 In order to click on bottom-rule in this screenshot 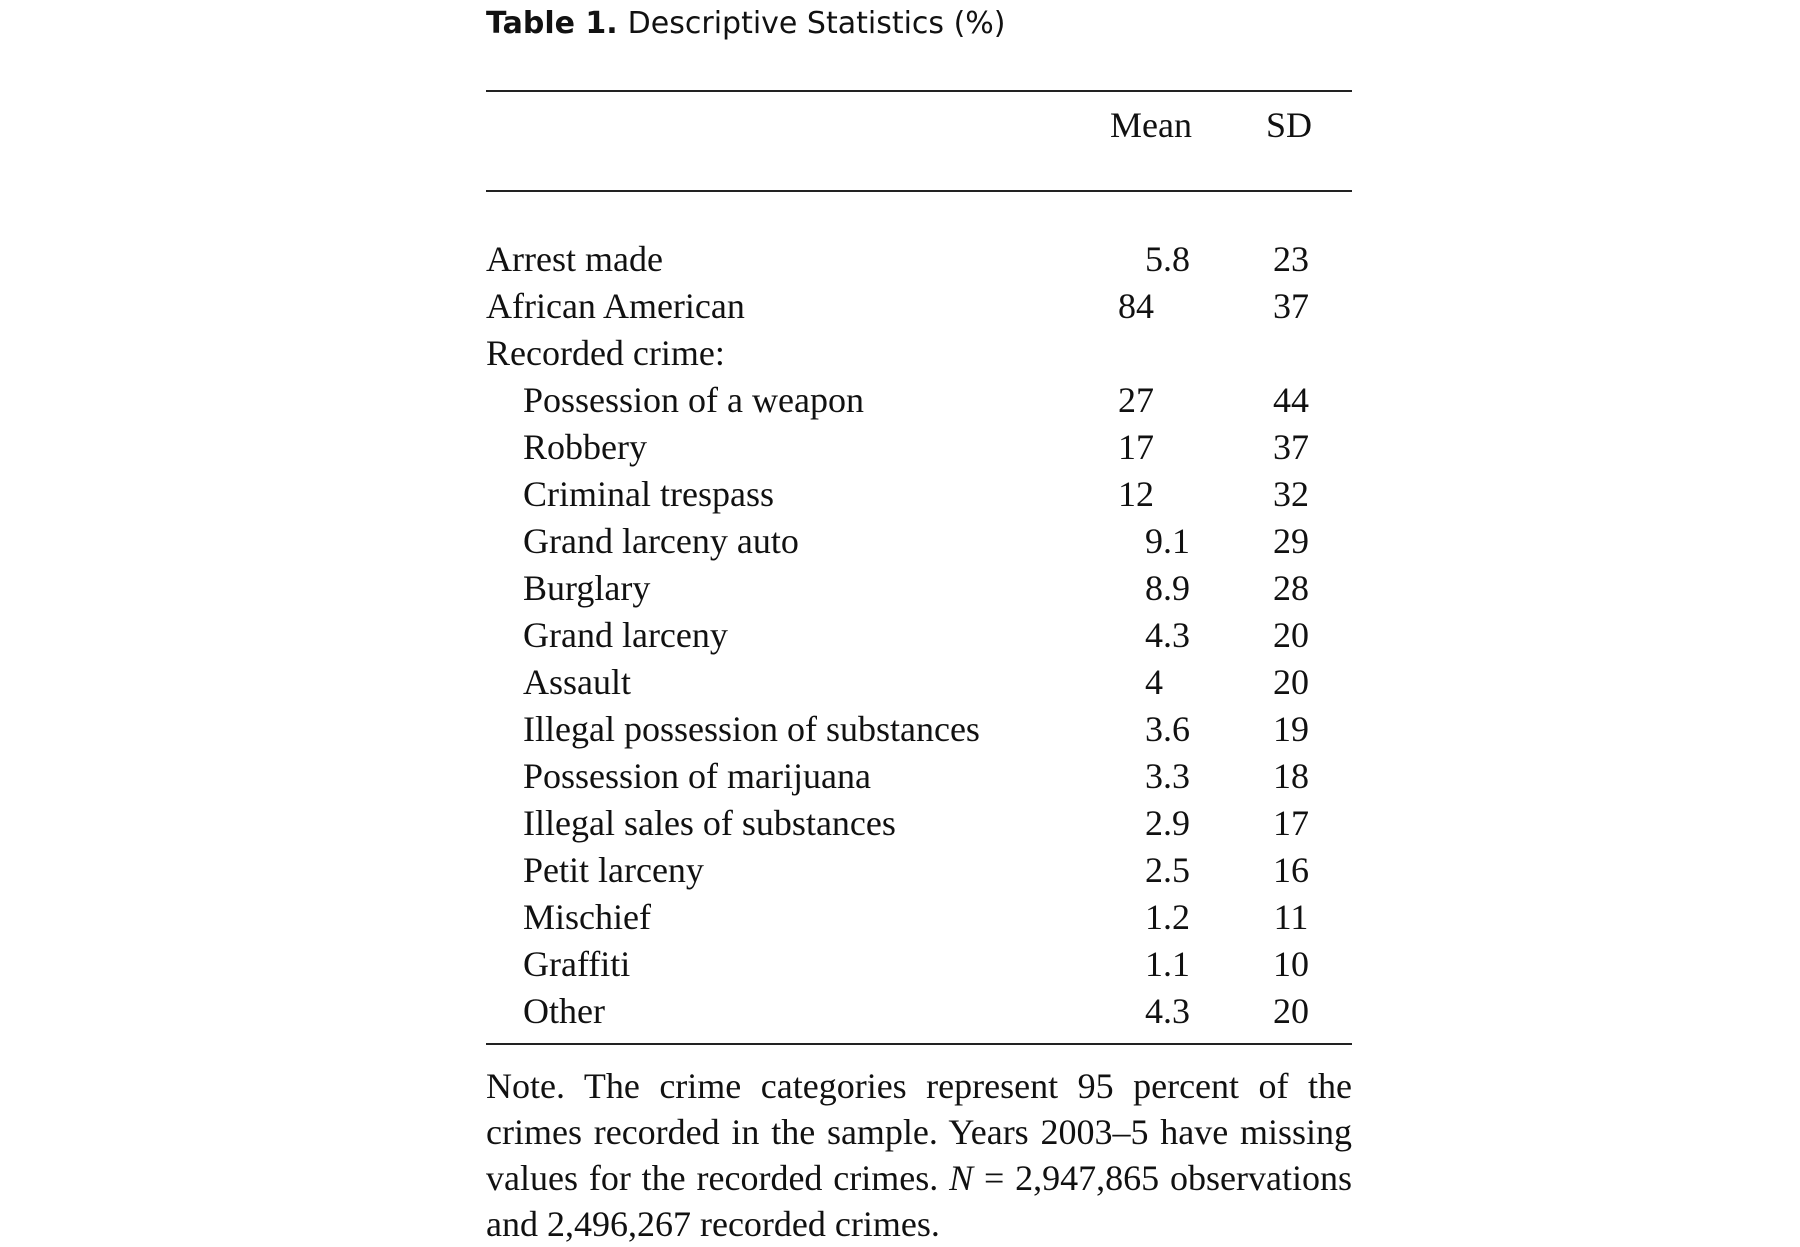, I will do `click(919, 1044)`.